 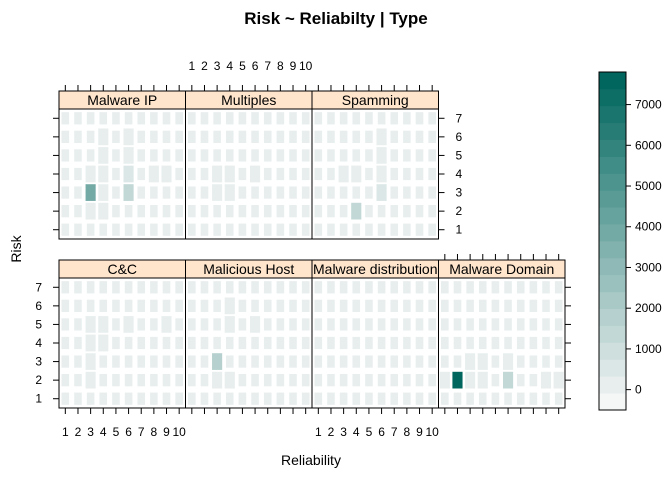 I want to click on colorbar-level, so click(x=612, y=334).